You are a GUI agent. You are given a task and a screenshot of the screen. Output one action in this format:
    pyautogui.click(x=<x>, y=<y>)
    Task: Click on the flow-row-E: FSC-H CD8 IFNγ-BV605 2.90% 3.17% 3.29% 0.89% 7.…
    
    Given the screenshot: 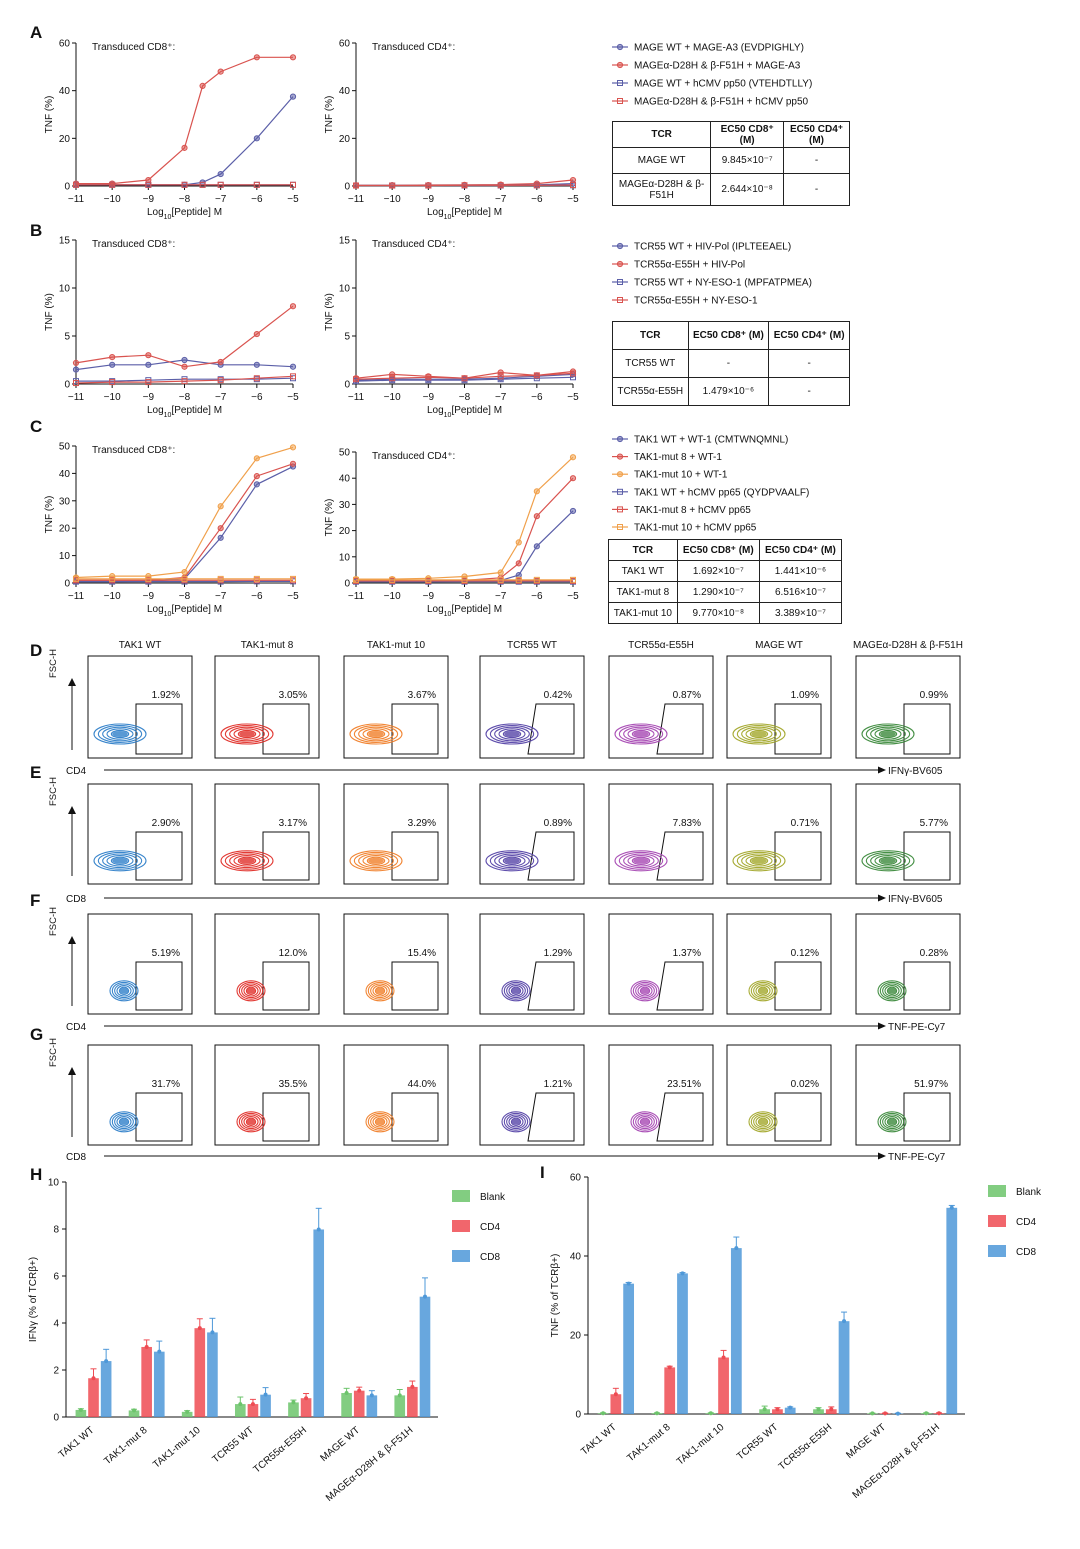 What is the action you would take?
    pyautogui.click(x=504, y=841)
    